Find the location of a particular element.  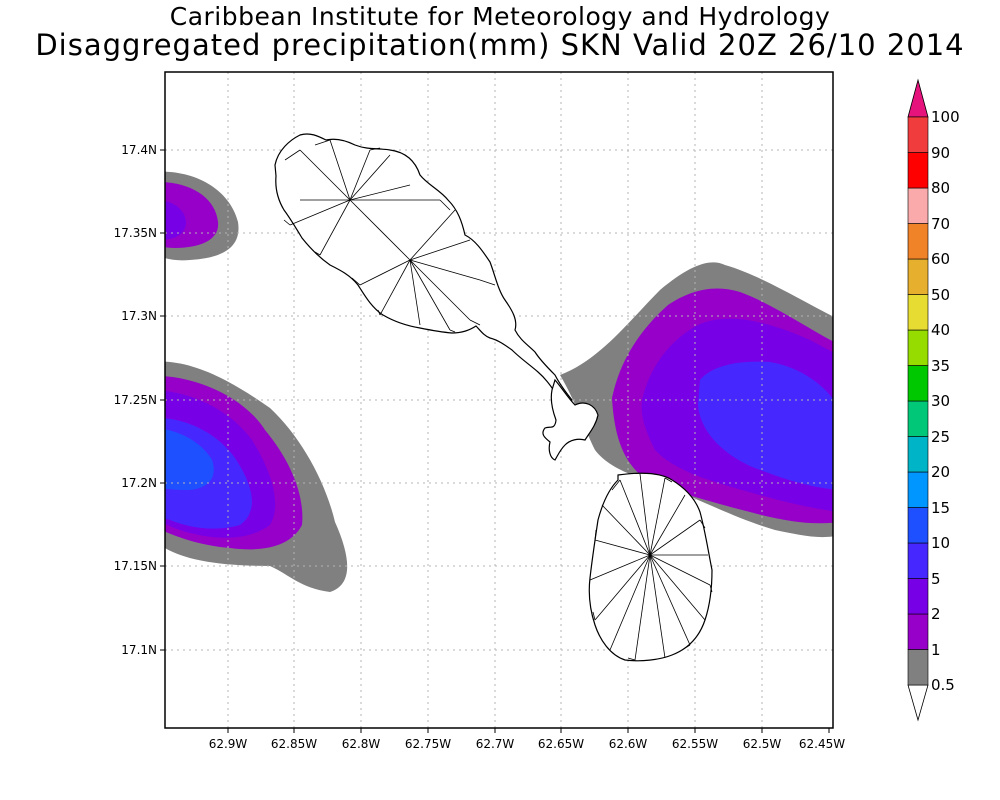

colorbar-label: 100 is located at coordinates (945, 117).